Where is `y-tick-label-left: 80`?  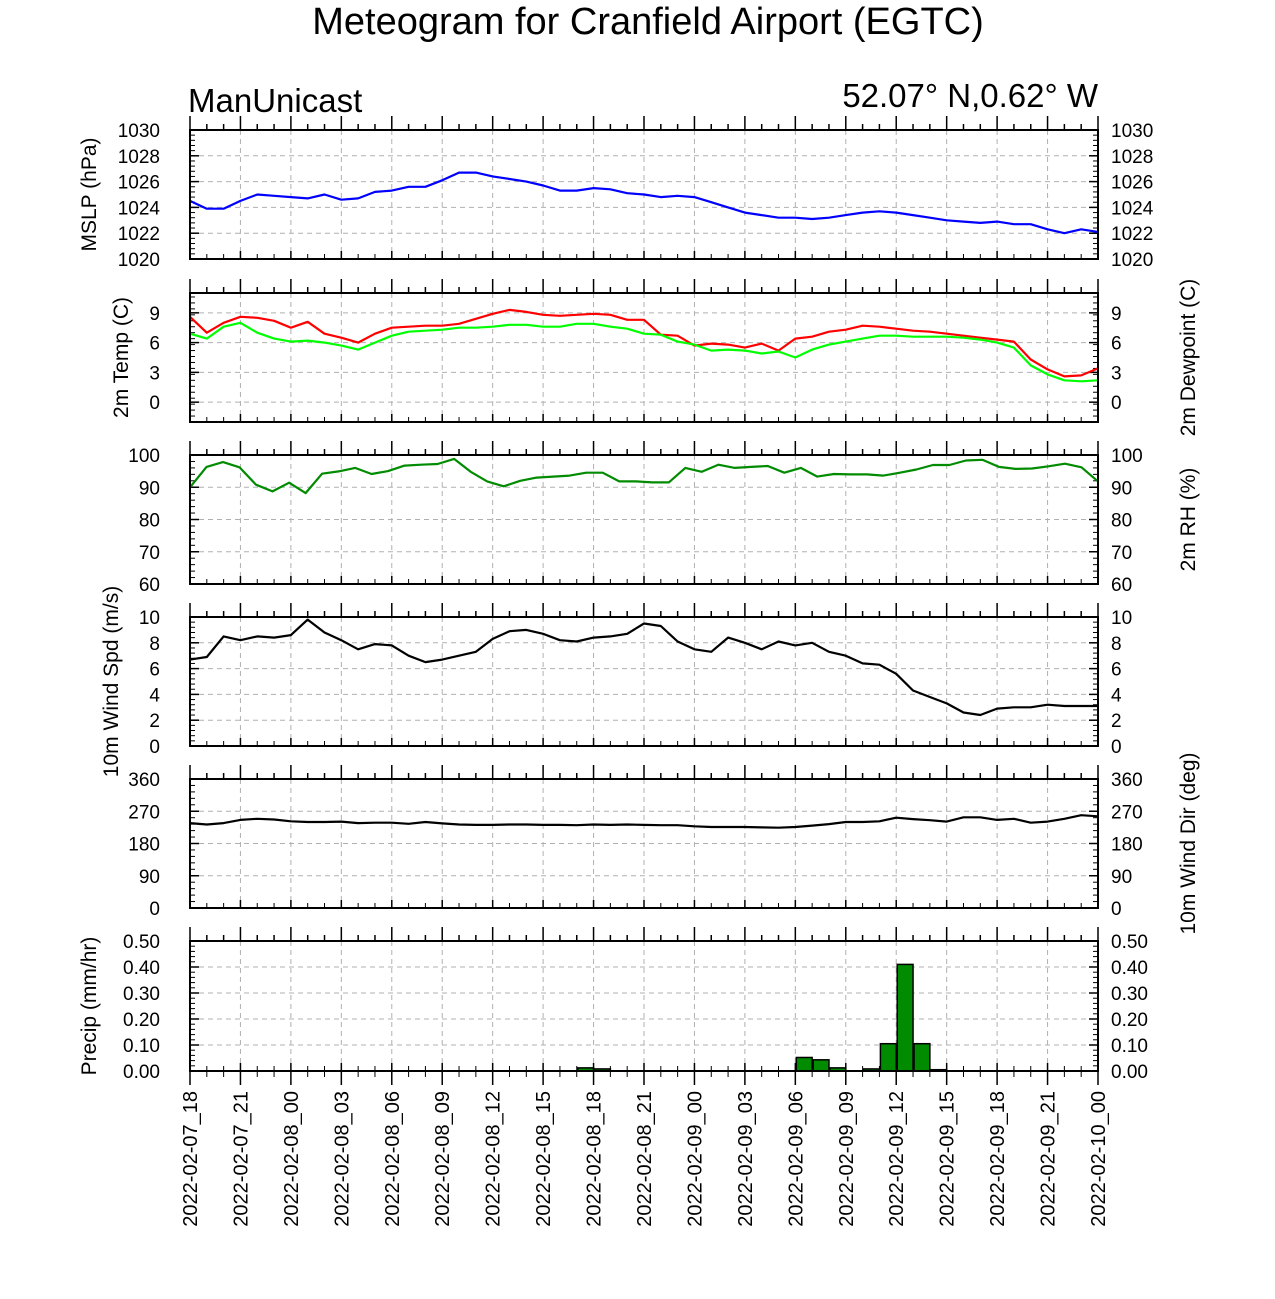
y-tick-label-left: 80 is located at coordinates (149, 521).